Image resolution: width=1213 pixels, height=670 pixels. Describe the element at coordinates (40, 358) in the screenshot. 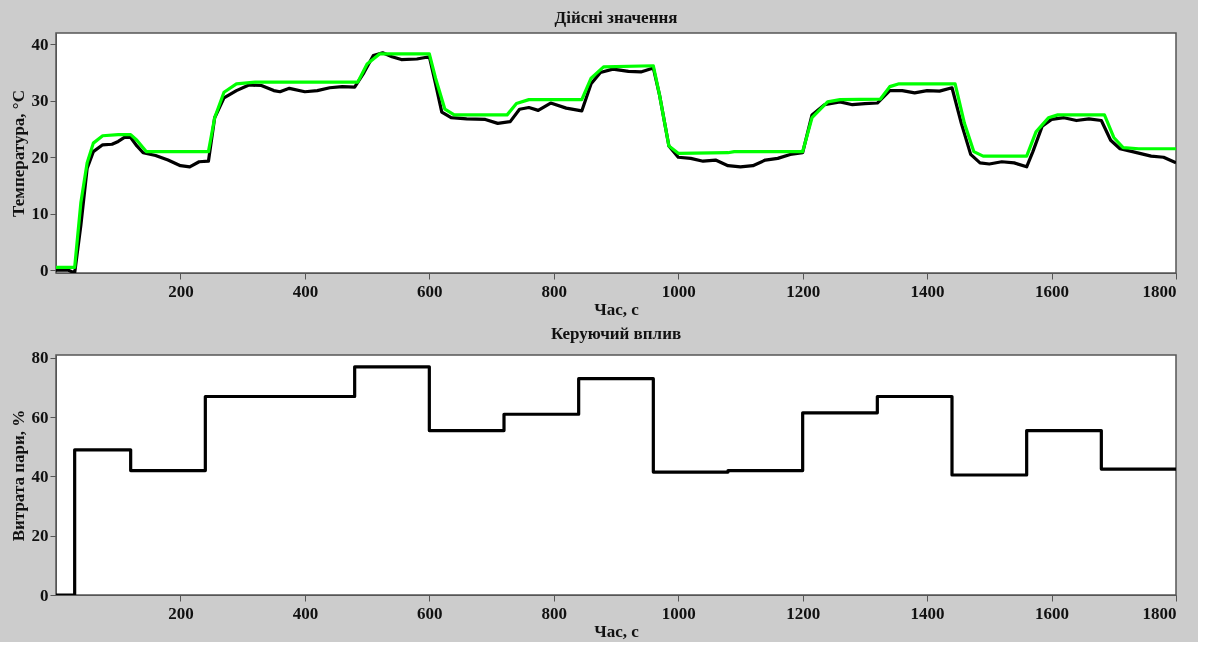

I see `y-tick-label: 80` at that location.